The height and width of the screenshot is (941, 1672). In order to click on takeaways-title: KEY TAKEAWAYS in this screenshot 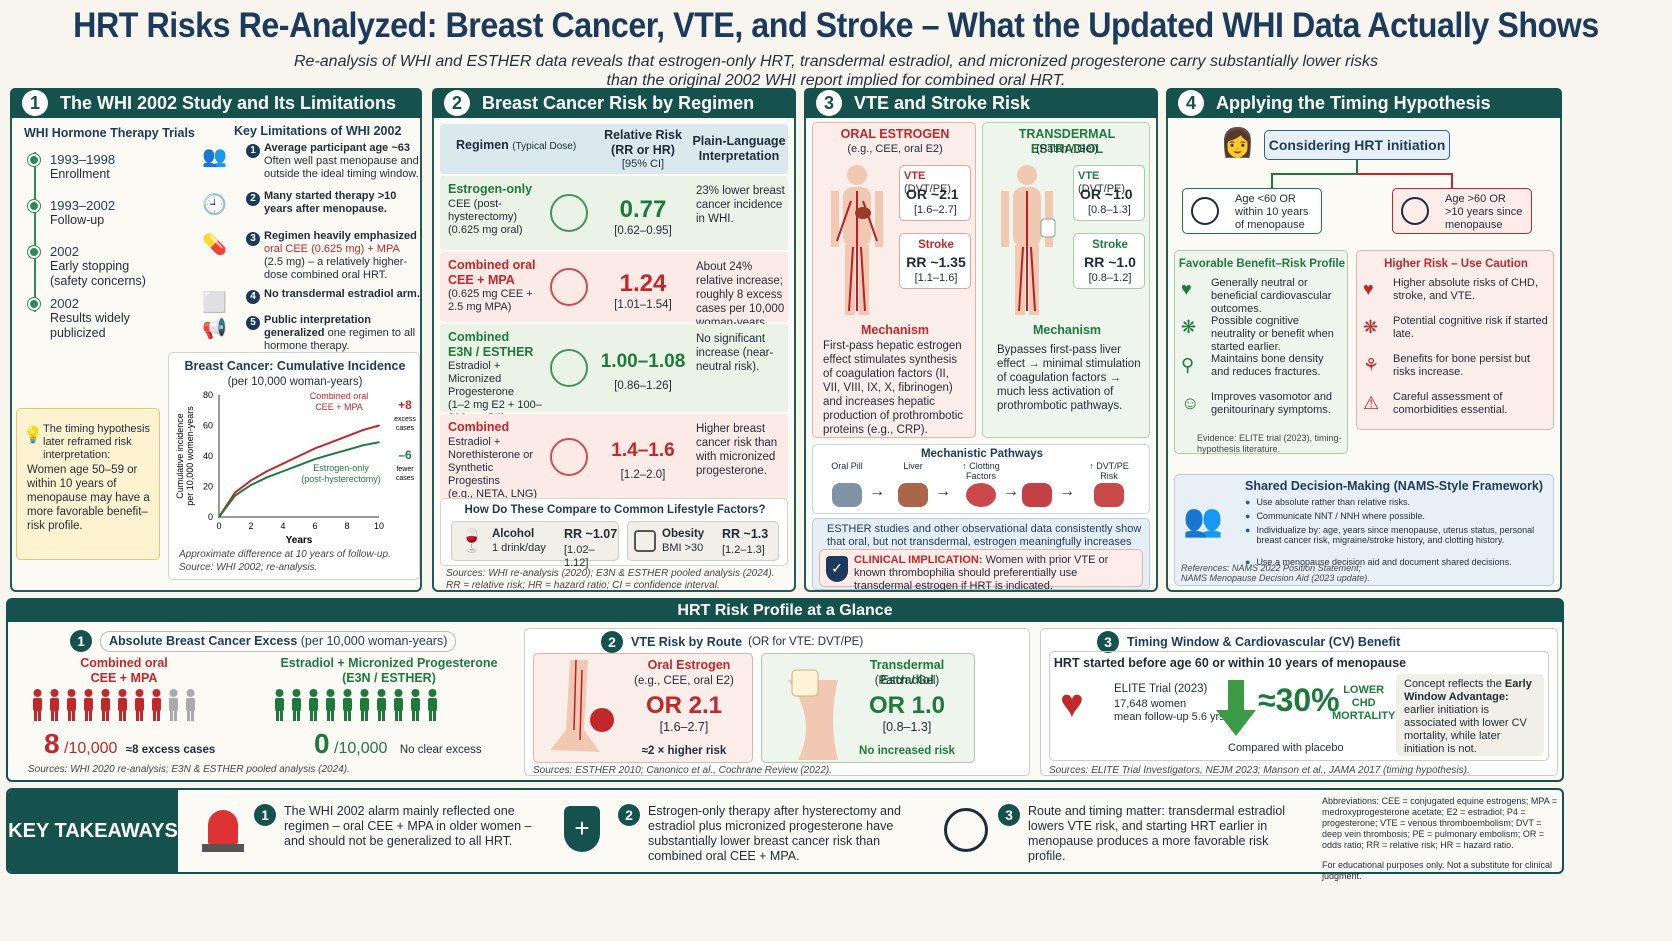, I will do `click(93, 831)`.